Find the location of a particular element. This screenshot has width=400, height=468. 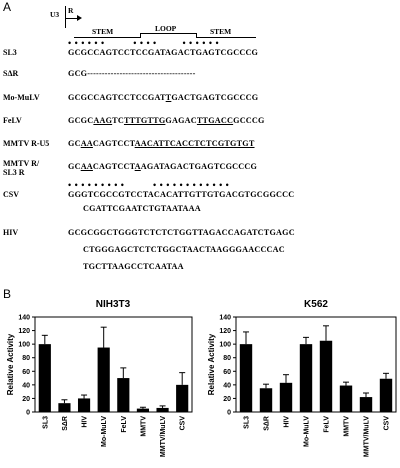

panel-a-label: A is located at coordinates (7, 7).